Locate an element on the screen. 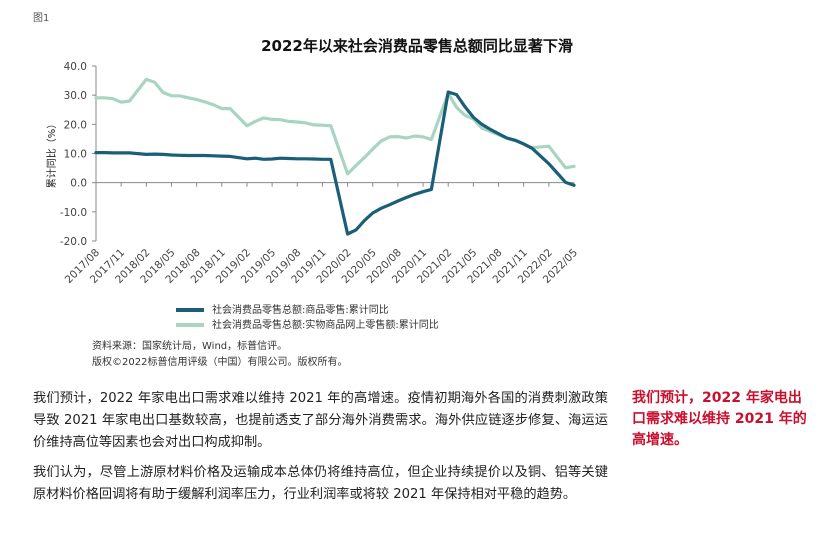 This screenshot has width=834, height=544. pull-quote: 我们预计，2022 年家电出口需求难以维持 2021 年的高增速。 is located at coordinates (719, 419).